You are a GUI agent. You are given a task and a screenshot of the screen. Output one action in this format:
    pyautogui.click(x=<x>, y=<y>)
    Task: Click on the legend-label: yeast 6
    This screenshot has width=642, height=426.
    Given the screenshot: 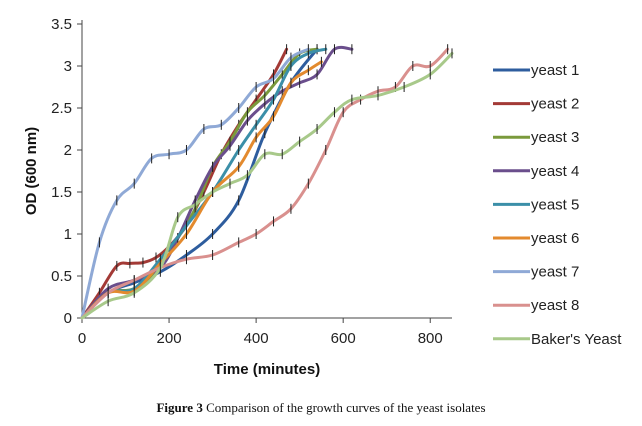 What is the action you would take?
    pyautogui.click(x=555, y=238)
    